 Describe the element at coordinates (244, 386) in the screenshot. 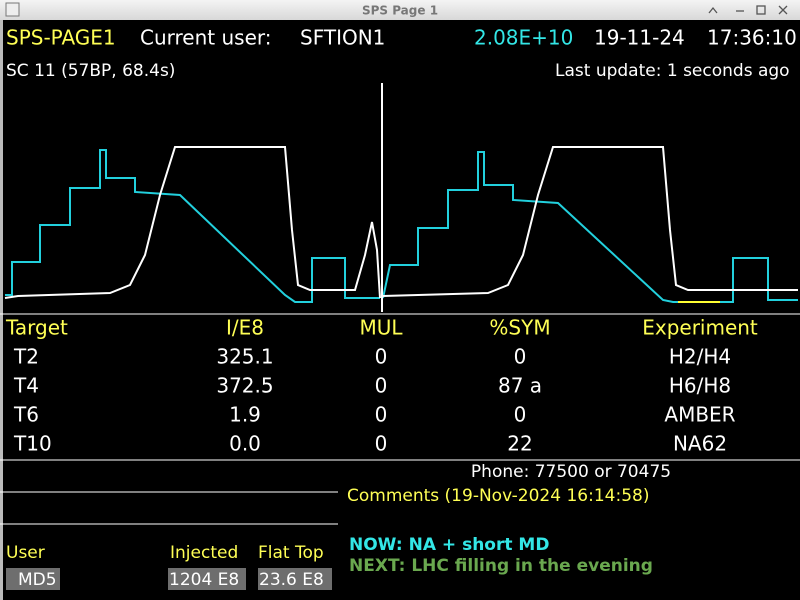

I see `table-cell: 372.5` at that location.